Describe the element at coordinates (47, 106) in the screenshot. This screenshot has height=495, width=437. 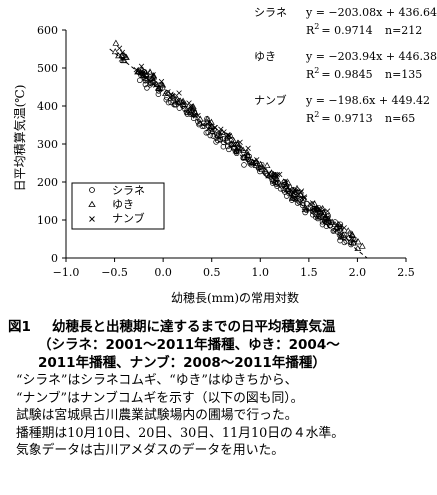
I see `y-tick-label: 400` at that location.